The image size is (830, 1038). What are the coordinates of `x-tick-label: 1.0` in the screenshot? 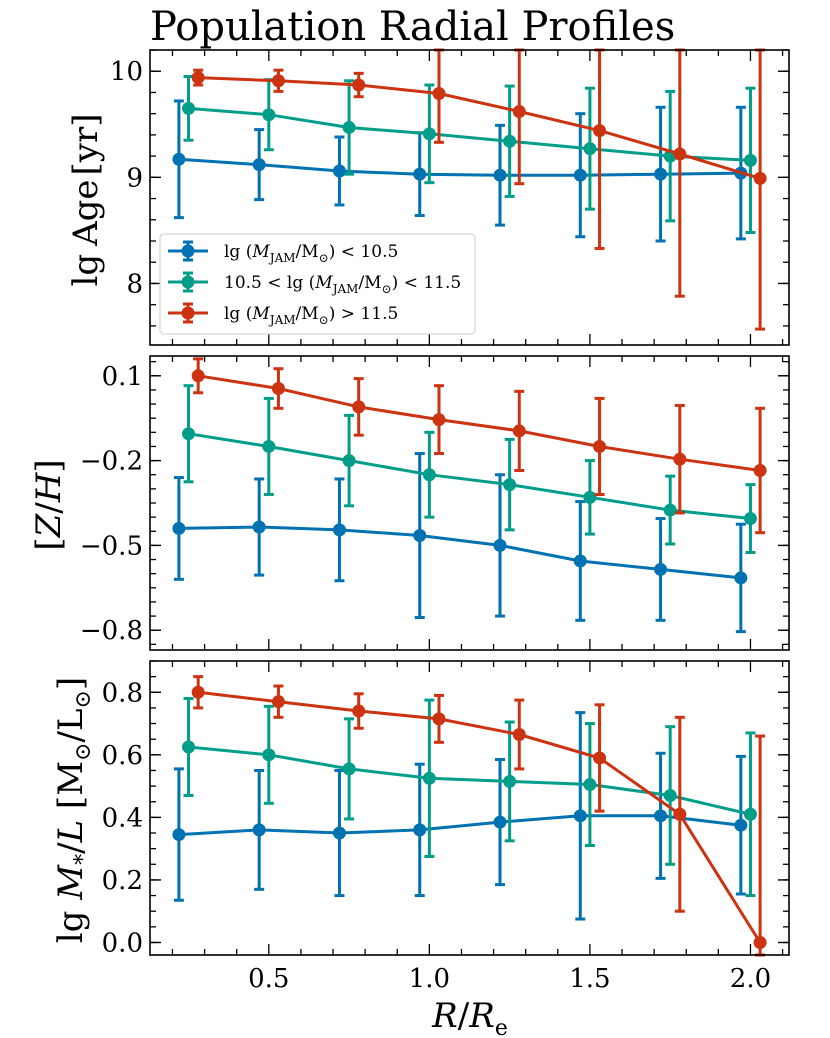 It's located at (429, 979).